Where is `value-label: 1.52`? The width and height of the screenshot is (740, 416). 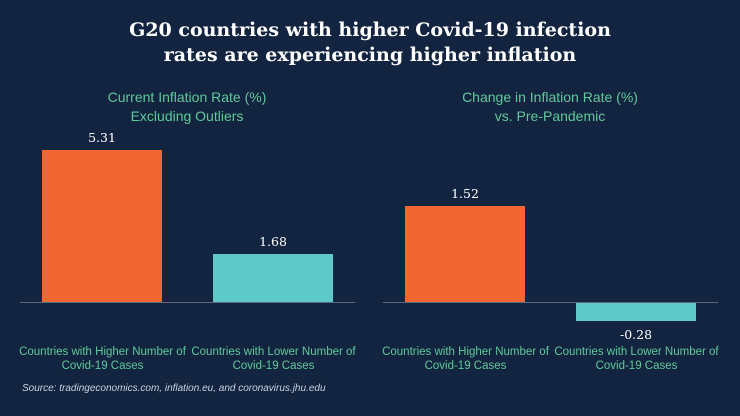 value-label: 1.52 is located at coordinates (465, 193).